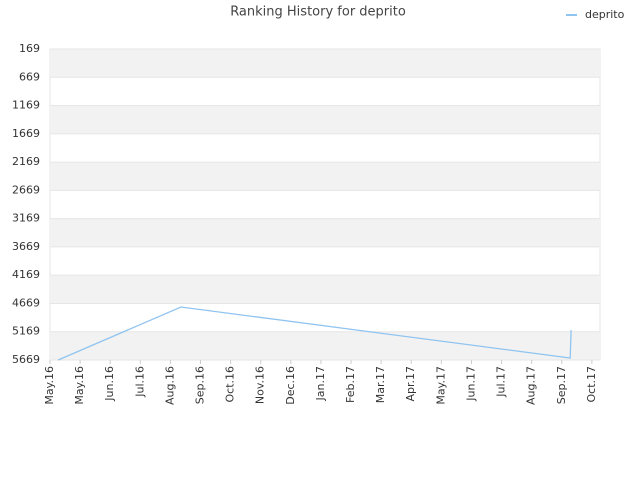 This screenshot has width=640, height=480. Describe the element at coordinates (200, 385) in the screenshot. I see `x-tick-label: Sep.16` at that location.